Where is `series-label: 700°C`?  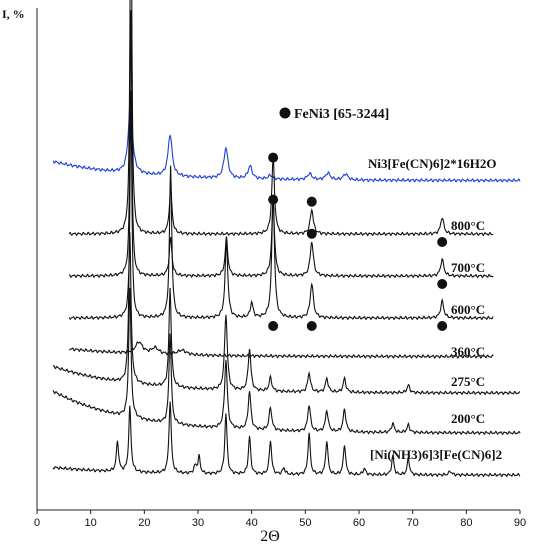
series-label: 700°C is located at coordinates (468, 267).